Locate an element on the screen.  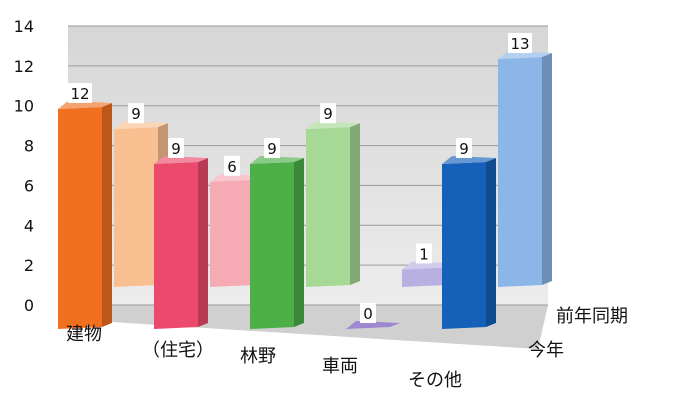
category-label: 建物 is located at coordinates (84, 334).